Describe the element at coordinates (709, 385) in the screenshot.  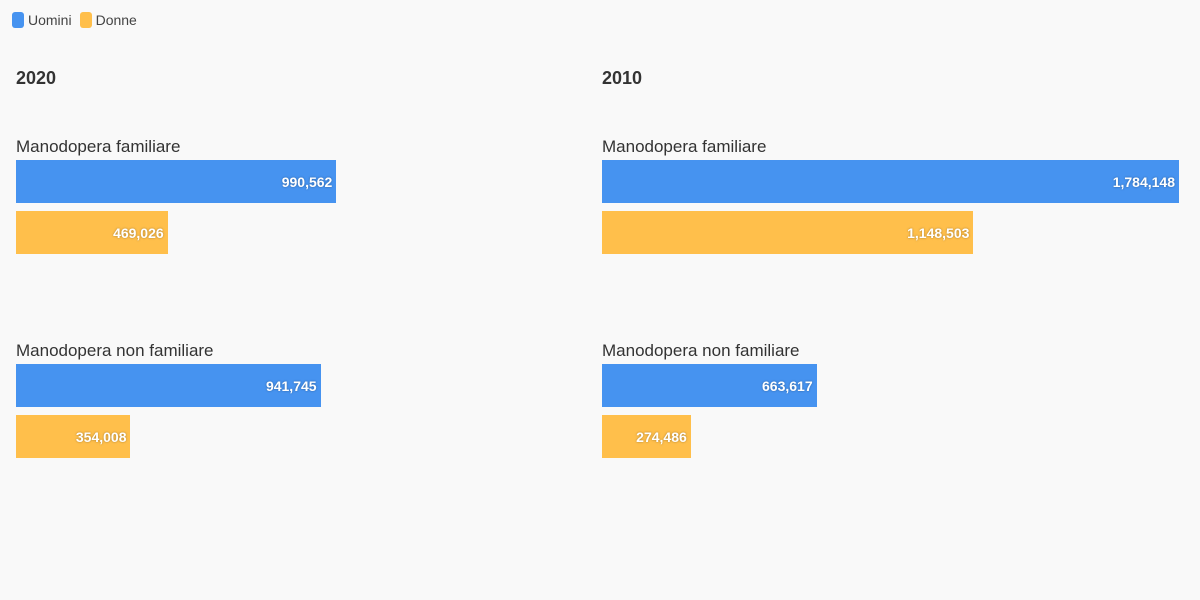
I see `bar-uomini: 663,617` at that location.